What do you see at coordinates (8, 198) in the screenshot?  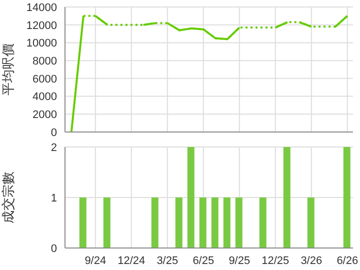 I see `y-axis-title: 成交宗數` at bounding box center [8, 198].